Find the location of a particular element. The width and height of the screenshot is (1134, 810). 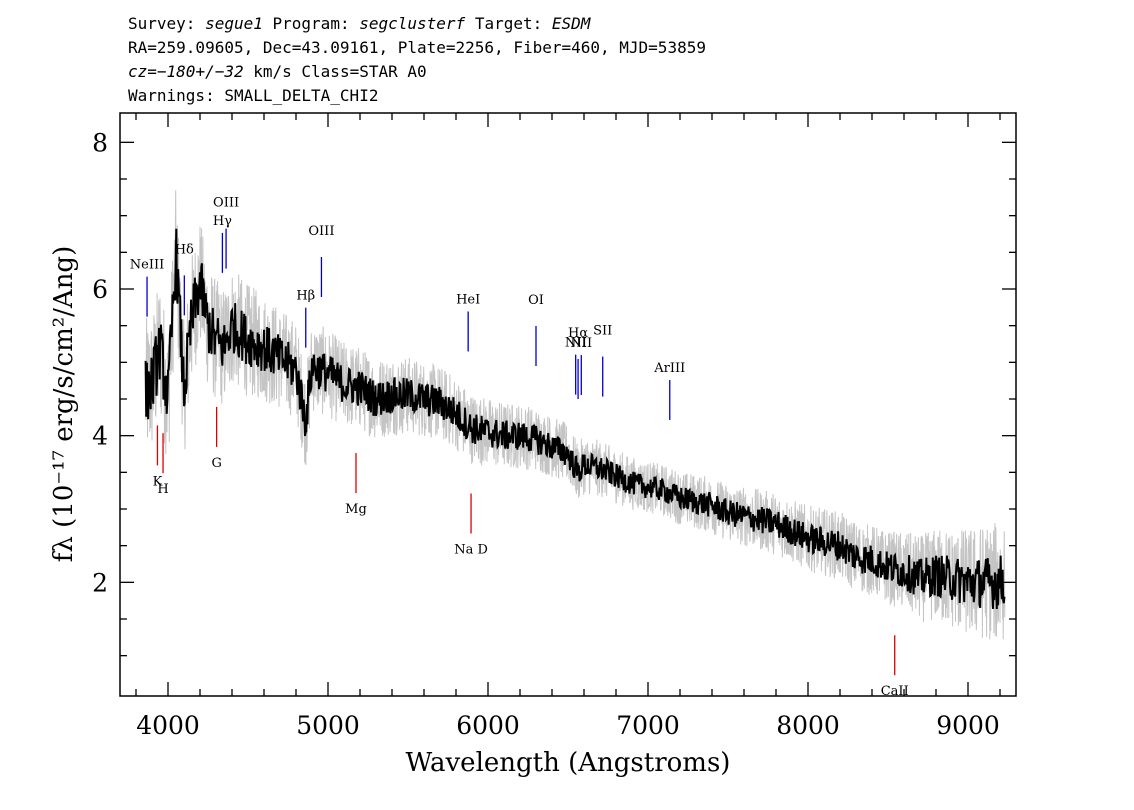

line-label: NeIII is located at coordinates (147, 265).